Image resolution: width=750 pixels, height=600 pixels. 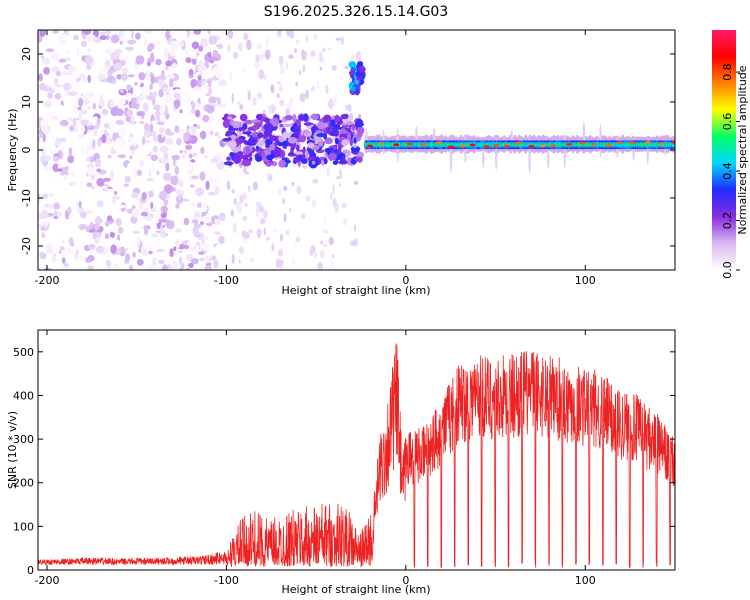 What do you see at coordinates (727, 221) in the screenshot?
I see `colorbar-tick-label: 0.2` at bounding box center [727, 221].